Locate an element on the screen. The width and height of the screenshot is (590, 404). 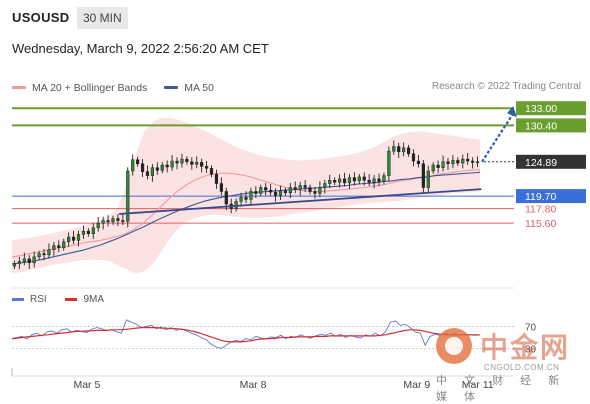
price-level-label-3: 119.70 is located at coordinates (551, 196).